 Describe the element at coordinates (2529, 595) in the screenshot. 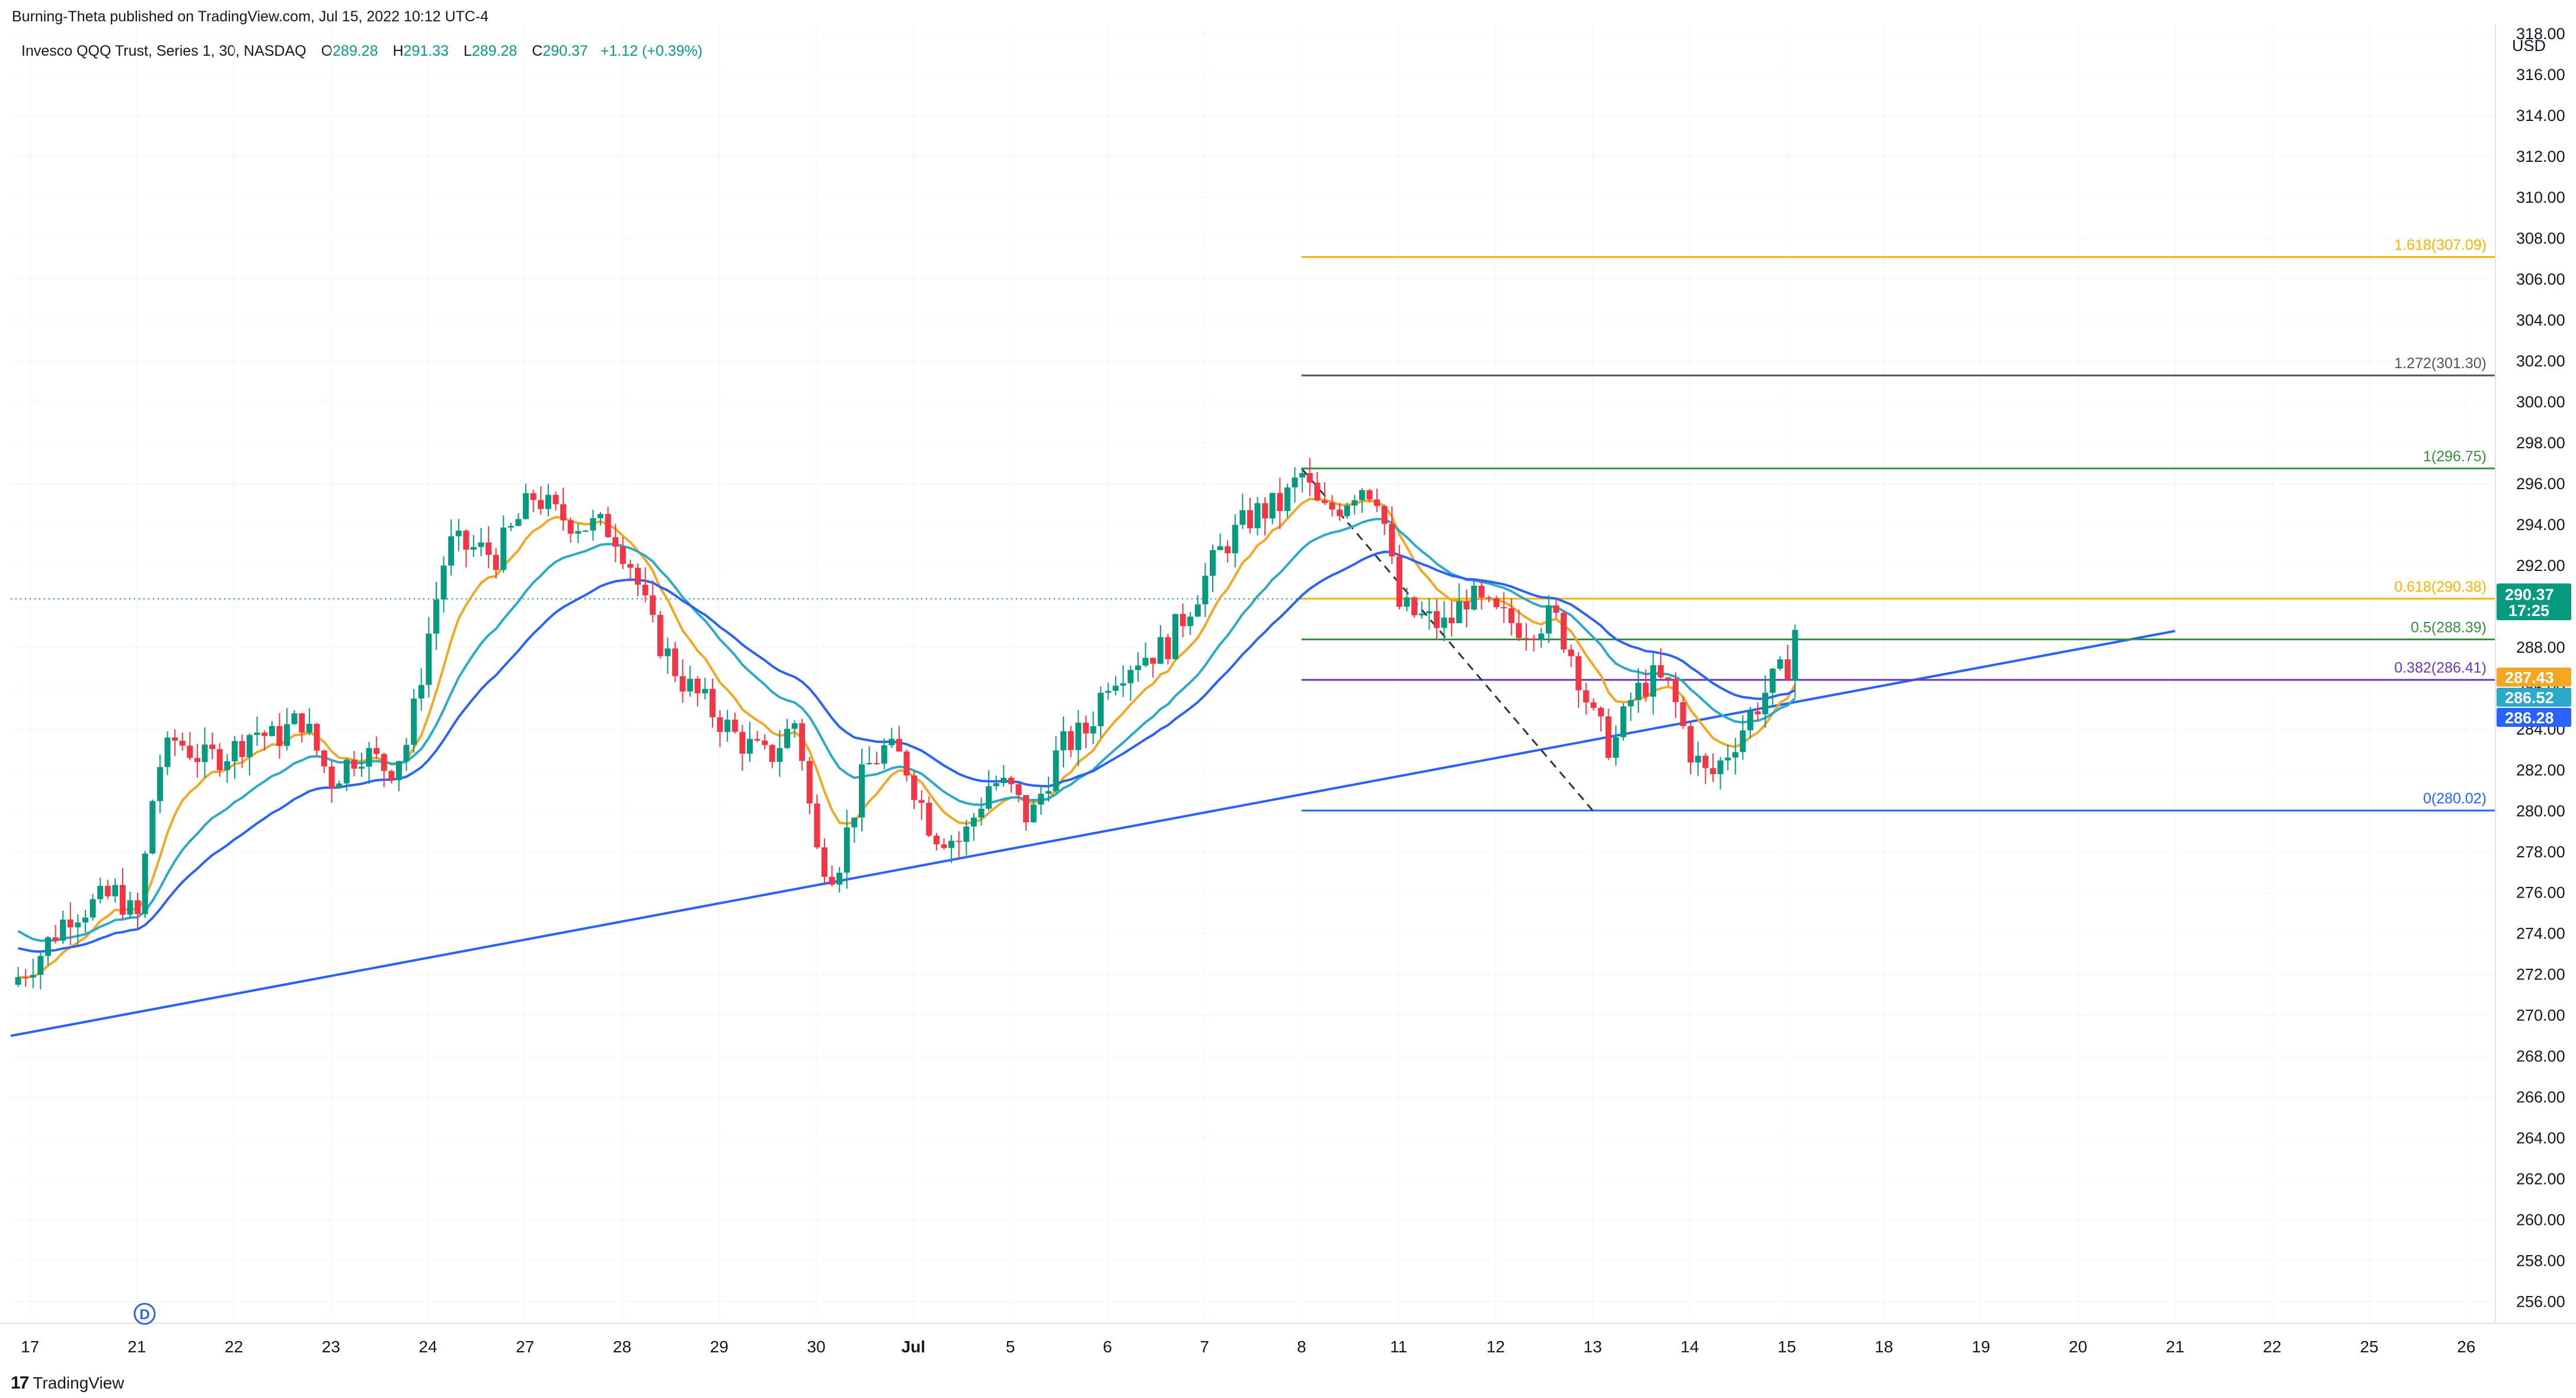

I see `last-price-value: 290.37` at that location.